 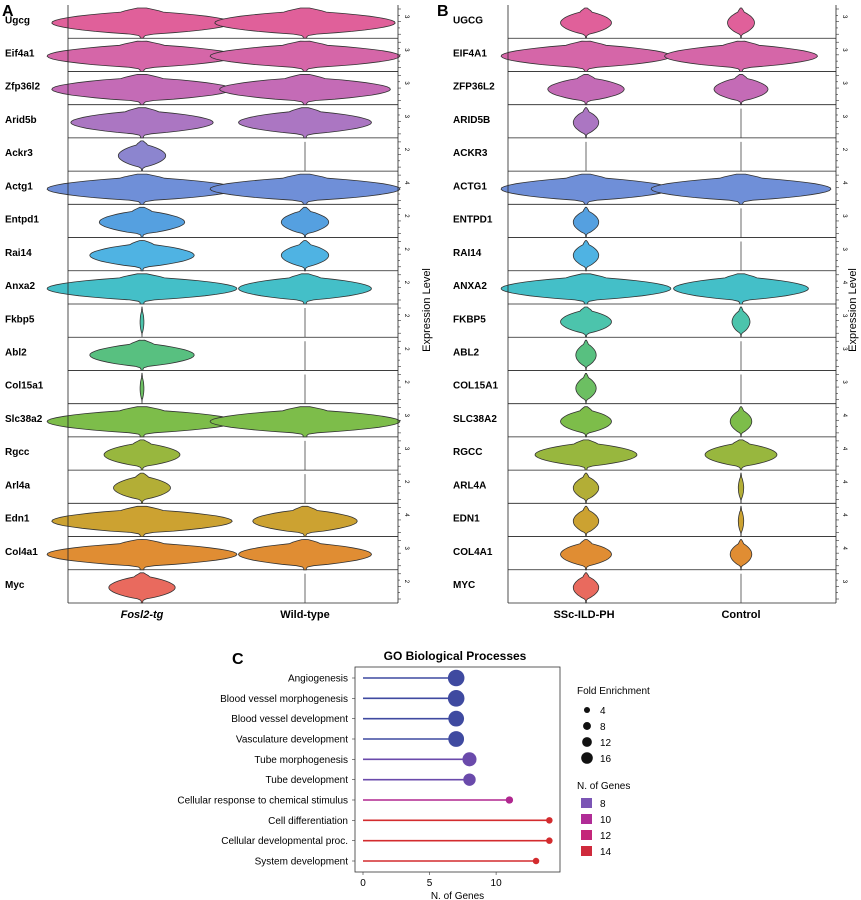 What do you see at coordinates (17, 485) in the screenshot?
I see `gene-label: Arl4a` at bounding box center [17, 485].